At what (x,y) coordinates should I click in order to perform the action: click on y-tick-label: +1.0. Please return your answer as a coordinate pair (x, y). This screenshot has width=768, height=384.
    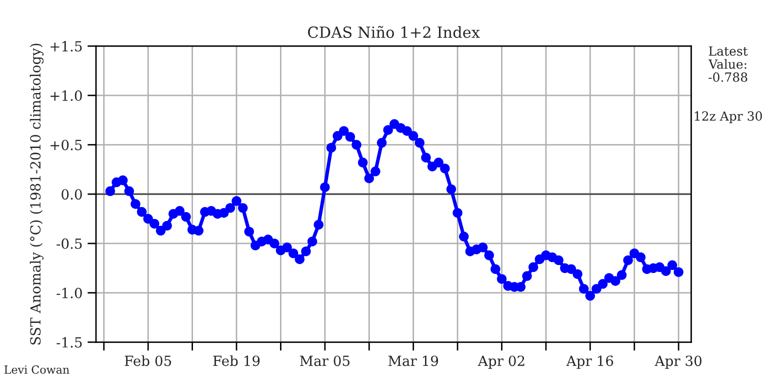
    Looking at the image, I should click on (66, 95).